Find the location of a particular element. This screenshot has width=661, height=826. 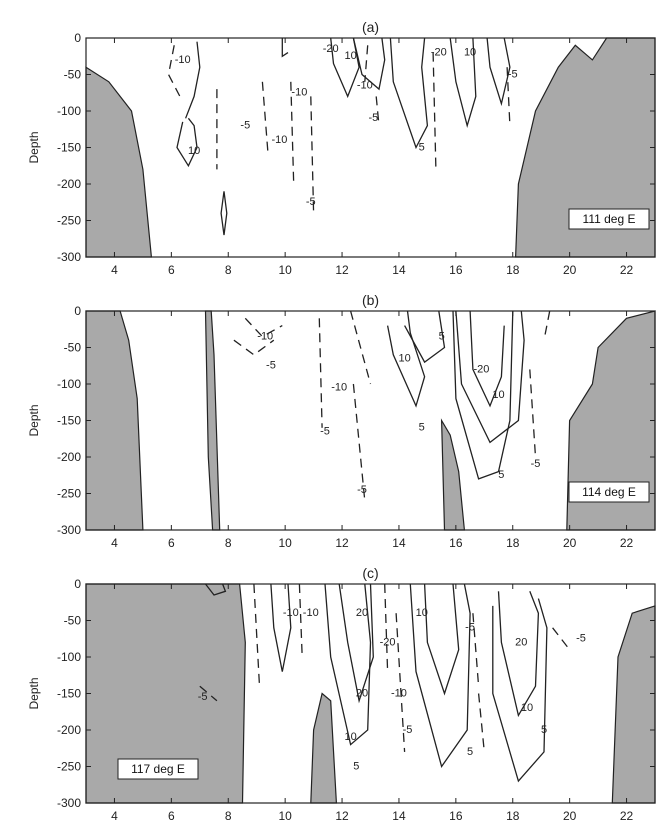

longitude-label-box is located at coordinates (158, 769).